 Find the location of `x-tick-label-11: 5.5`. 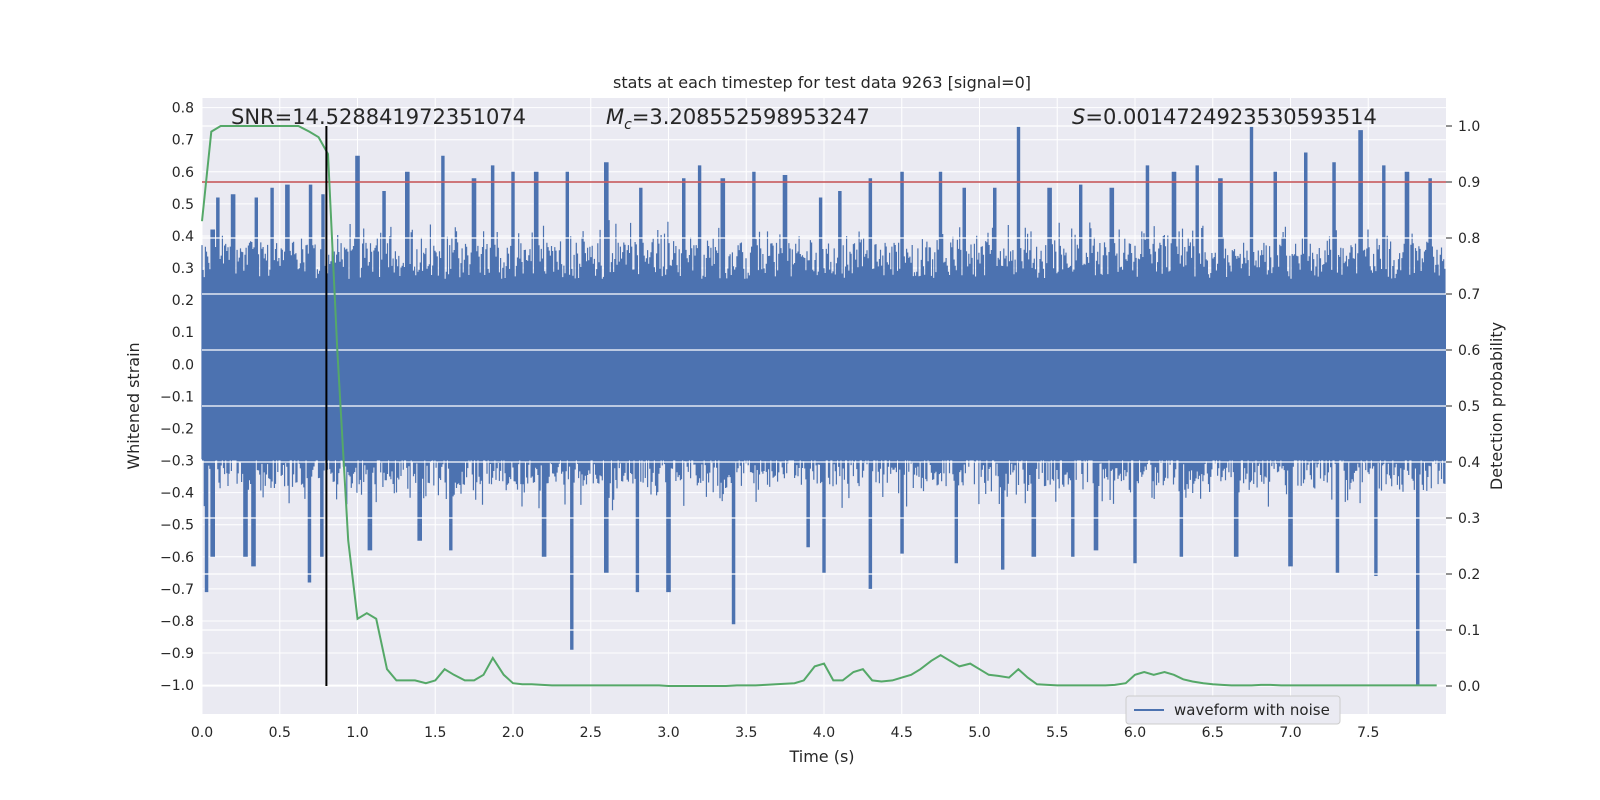

x-tick-label-11: 5.5 is located at coordinates (1057, 733).